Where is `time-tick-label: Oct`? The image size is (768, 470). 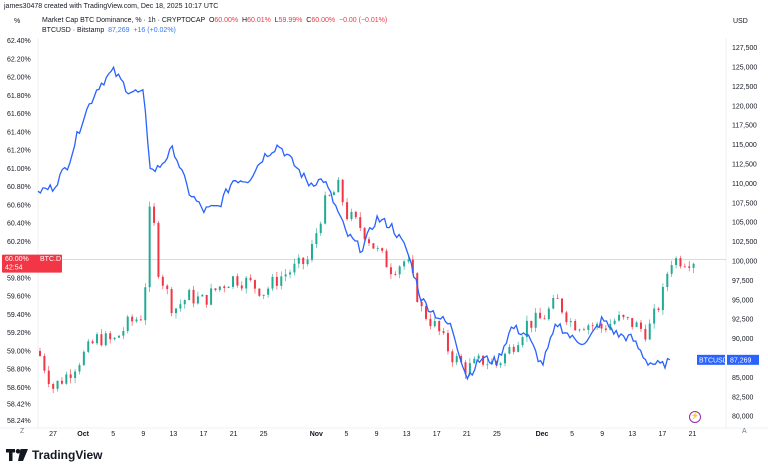
time-tick-label: Oct is located at coordinates (83, 434).